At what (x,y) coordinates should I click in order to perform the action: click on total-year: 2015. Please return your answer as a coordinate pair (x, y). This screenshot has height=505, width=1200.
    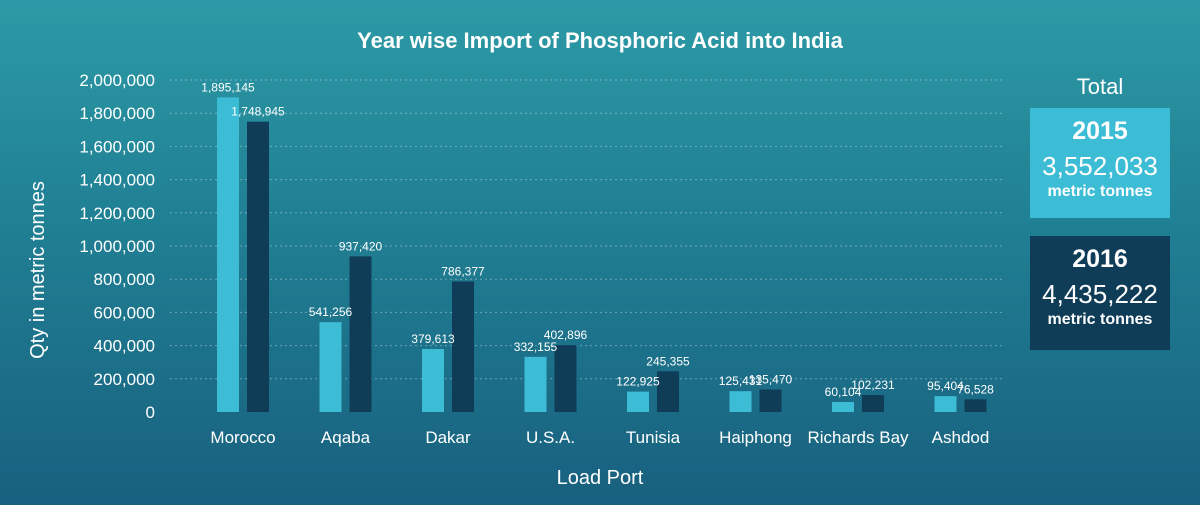
    Looking at the image, I should click on (1100, 131).